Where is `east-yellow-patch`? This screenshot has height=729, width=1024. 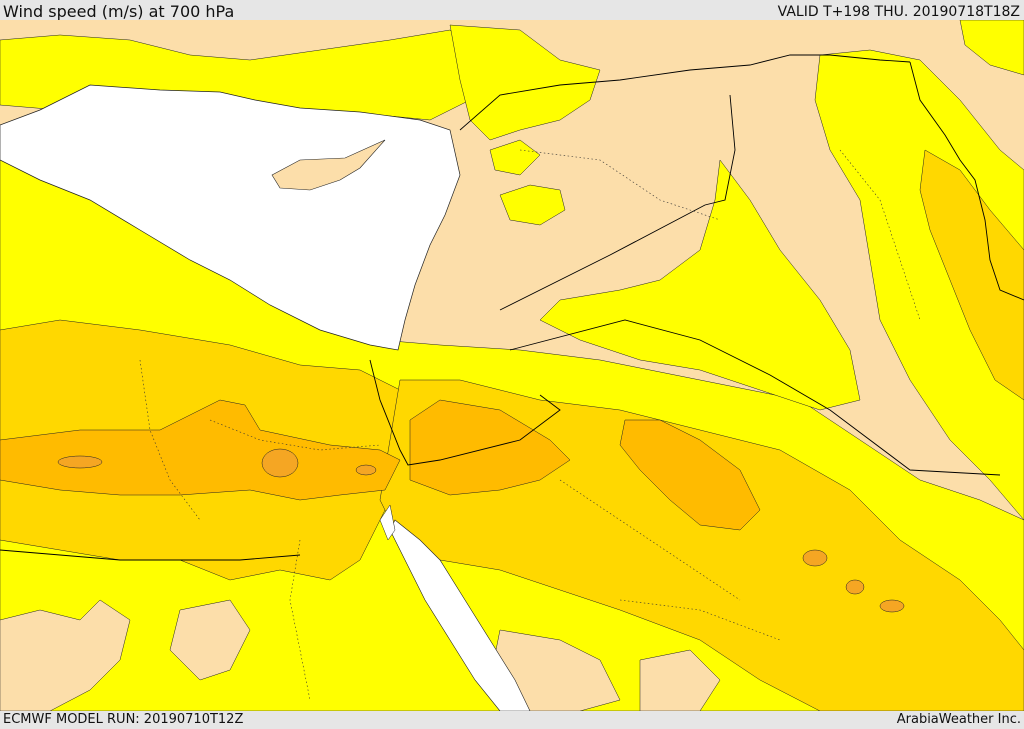
east-yellow-patch is located at coordinates (991, 48).